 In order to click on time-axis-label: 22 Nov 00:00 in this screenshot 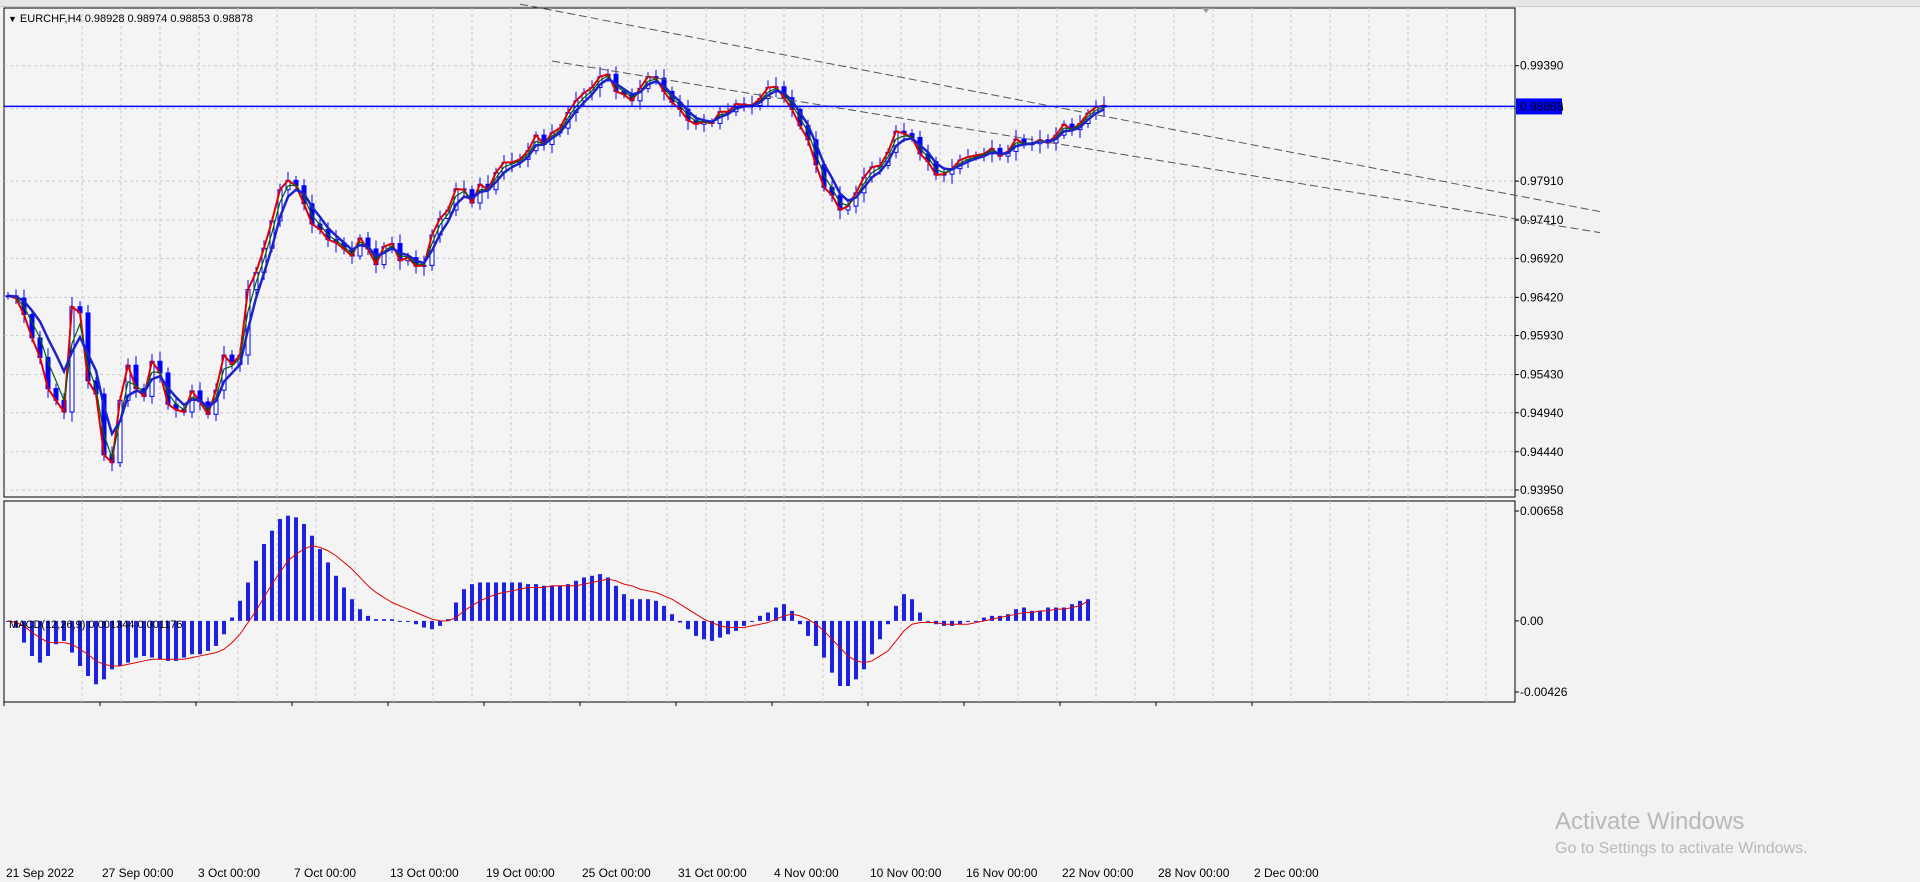, I will do `click(1098, 873)`.